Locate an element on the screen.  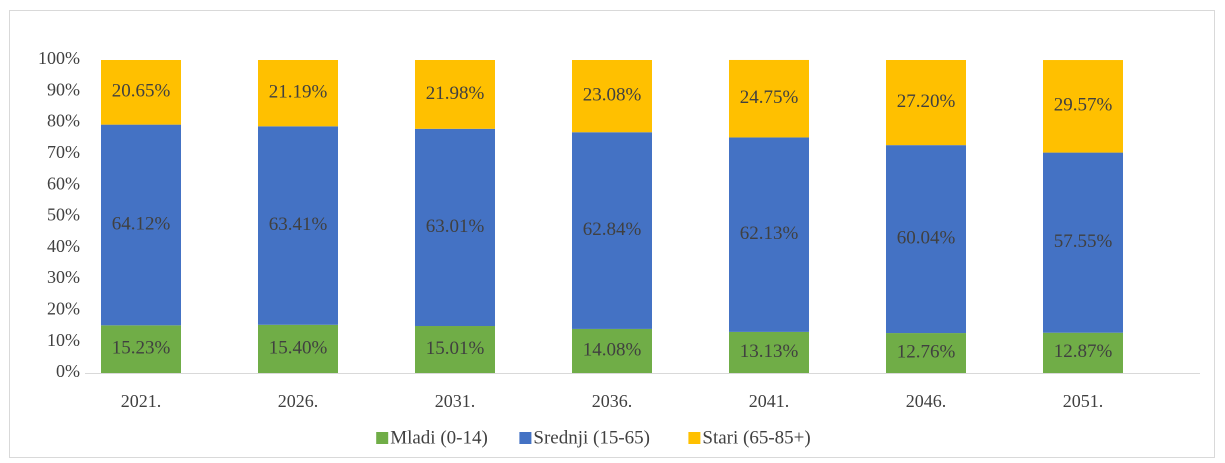
data-label: 27.20% is located at coordinates (926, 101).